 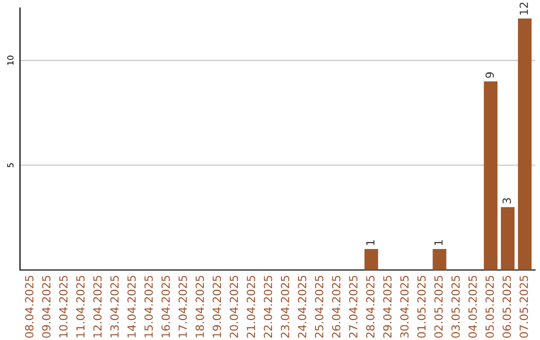 I want to click on data-label: 9, so click(x=489, y=75).